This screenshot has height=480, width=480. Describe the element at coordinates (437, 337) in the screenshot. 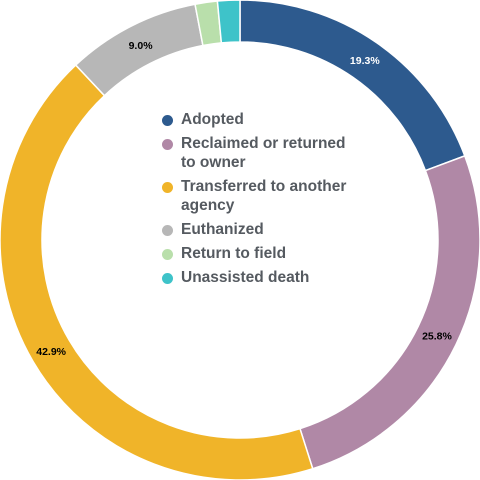

I see `slice-label-1: 25.8%` at that location.